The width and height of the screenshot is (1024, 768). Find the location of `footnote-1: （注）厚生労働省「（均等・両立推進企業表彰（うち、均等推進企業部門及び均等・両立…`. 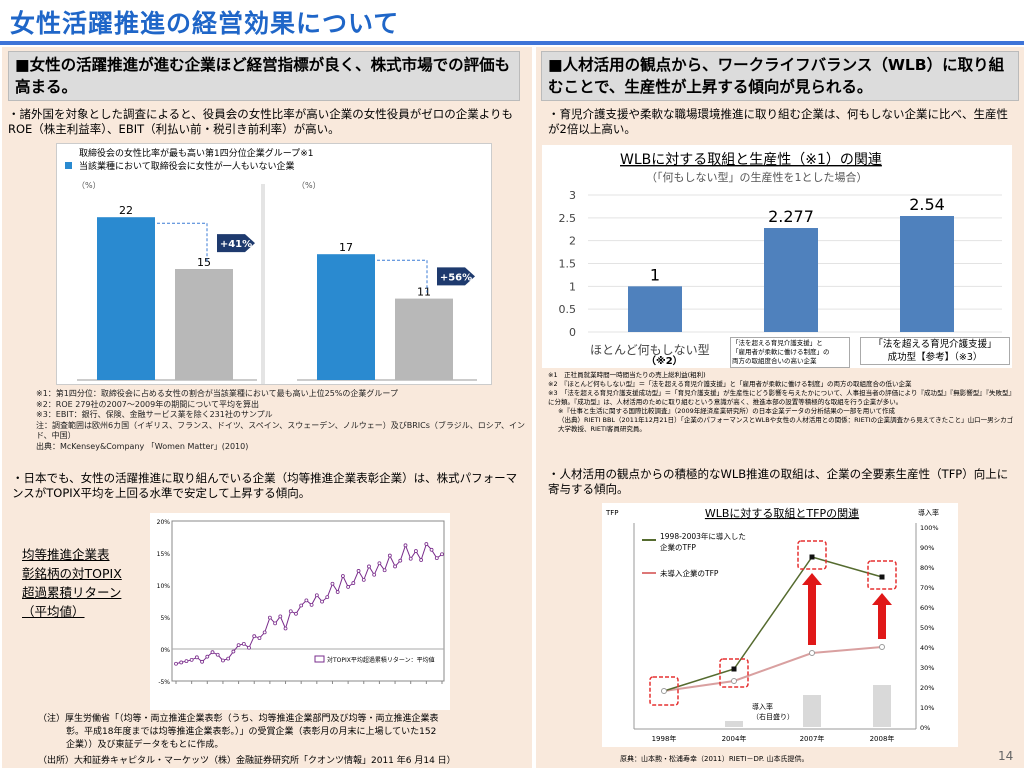

footnote-1: （注）厚生労働省「（均等・両立推進企業表彰（うち、均等推進企業部門及び均等・両立… is located at coordinates (238, 719).